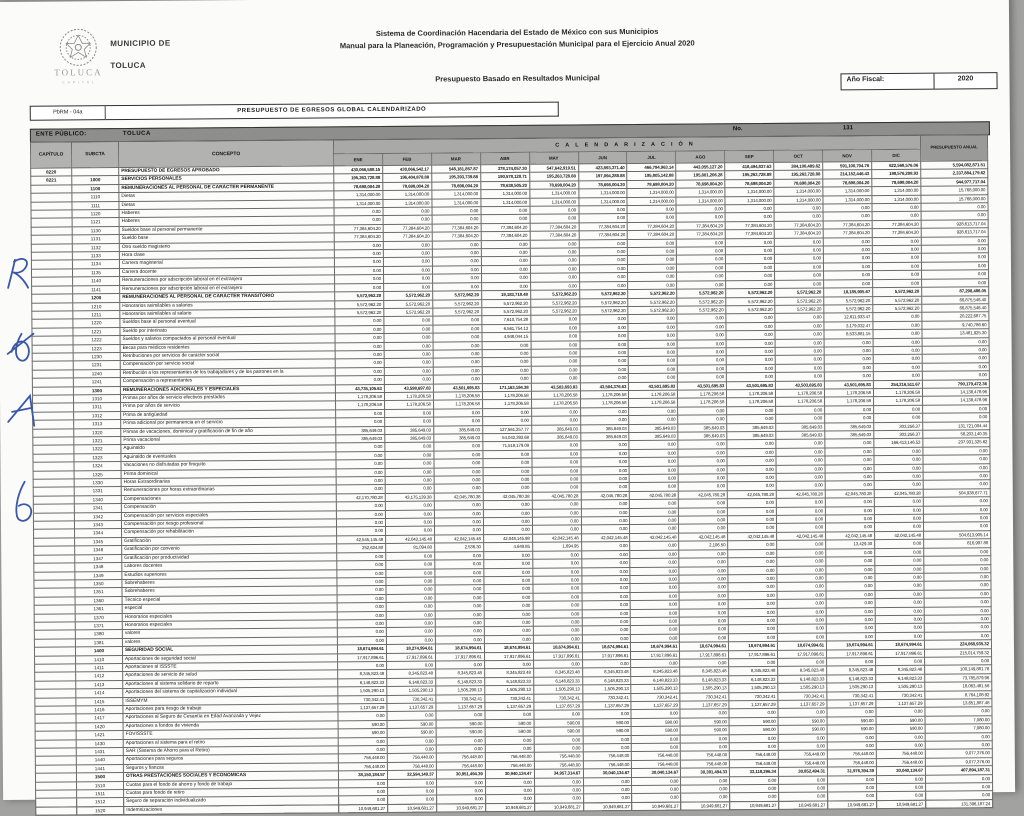  Describe the element at coordinates (363, 775) in the screenshot. I see `cell-month-value: 38,150,184.57` at that location.